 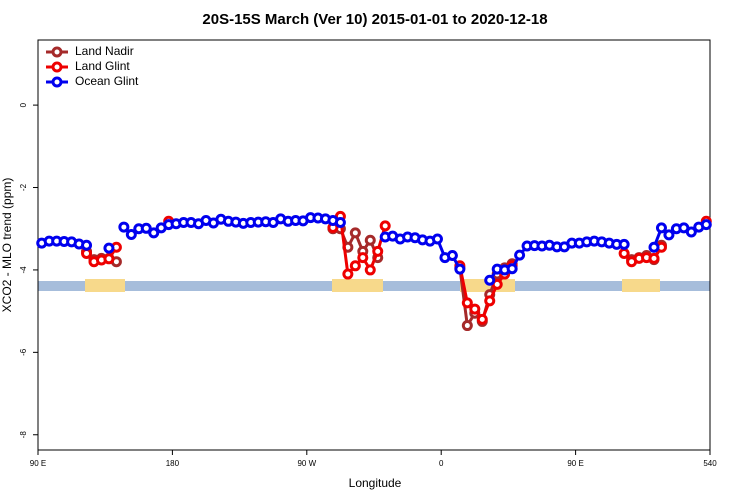 What do you see at coordinates (23, 187) in the screenshot?
I see `y-tick-label: -2` at bounding box center [23, 187].